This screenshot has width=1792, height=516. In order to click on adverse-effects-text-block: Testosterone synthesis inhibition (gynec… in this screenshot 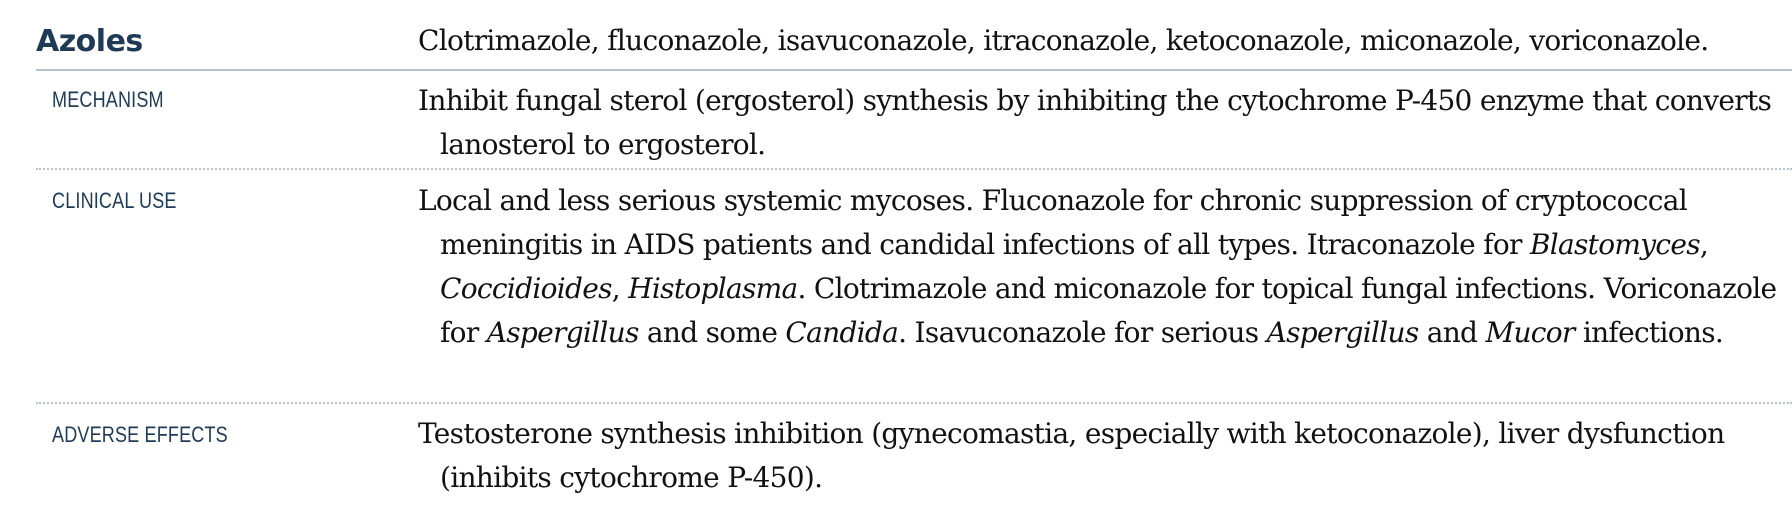, I will do `click(1103, 456)`.